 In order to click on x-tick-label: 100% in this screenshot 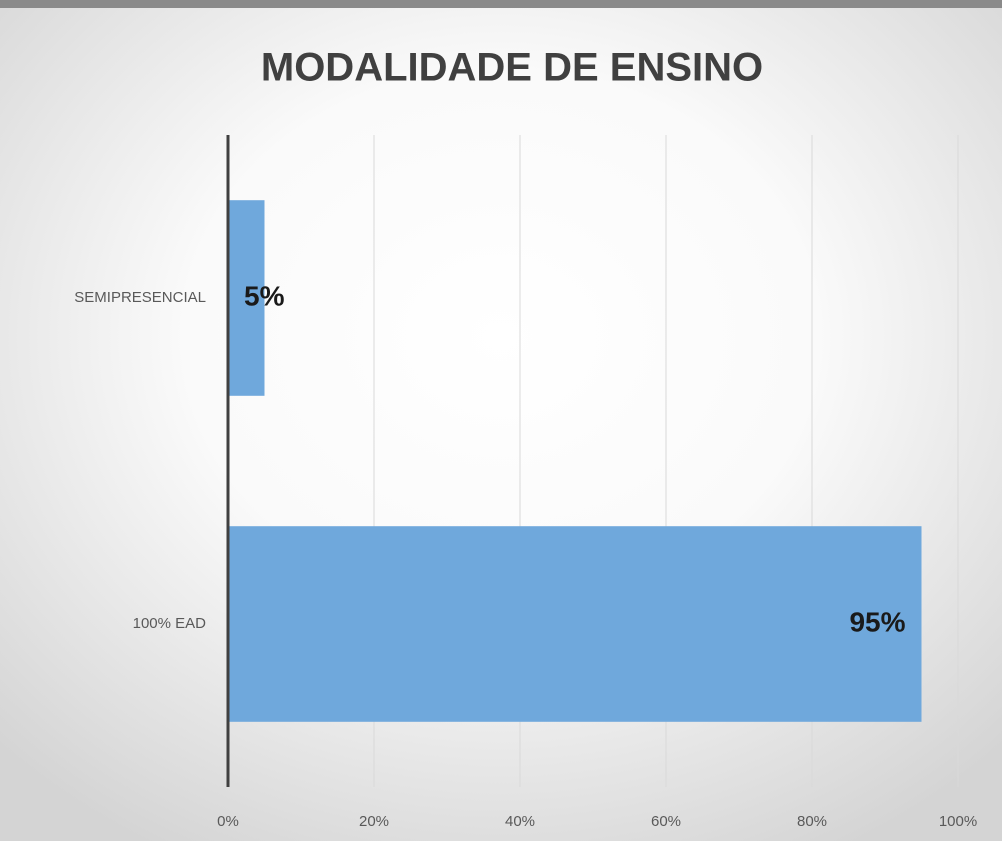, I will do `click(958, 821)`.